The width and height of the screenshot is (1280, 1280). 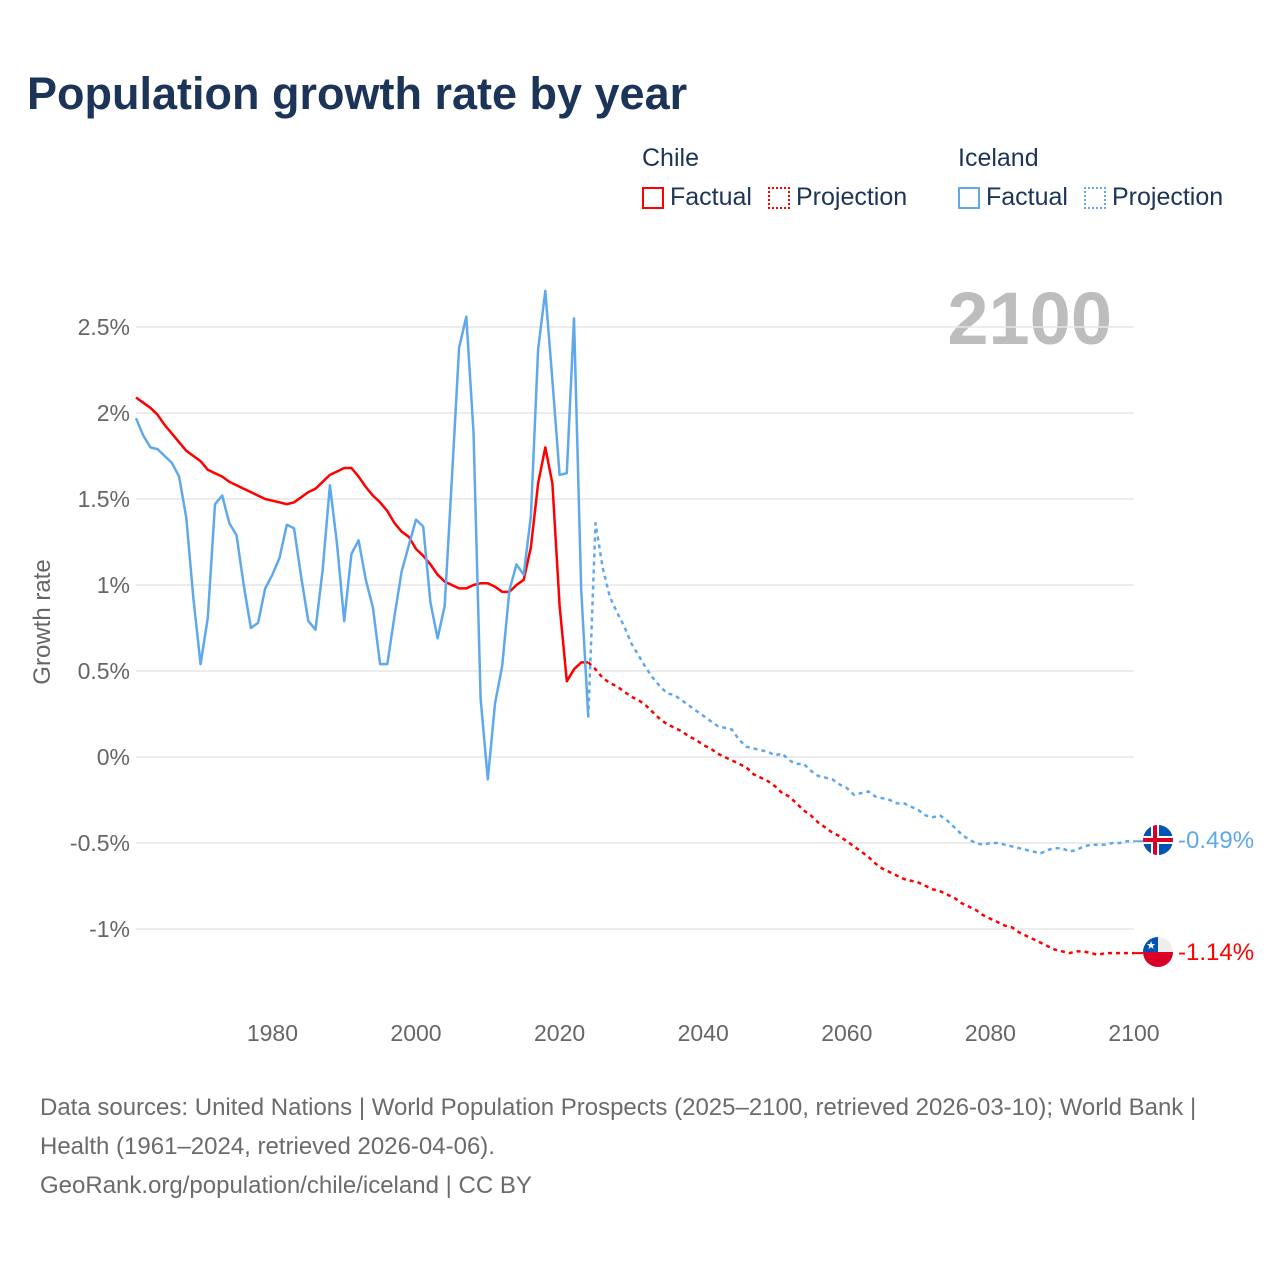 I want to click on x-tick-label: 1980, so click(x=272, y=1033).